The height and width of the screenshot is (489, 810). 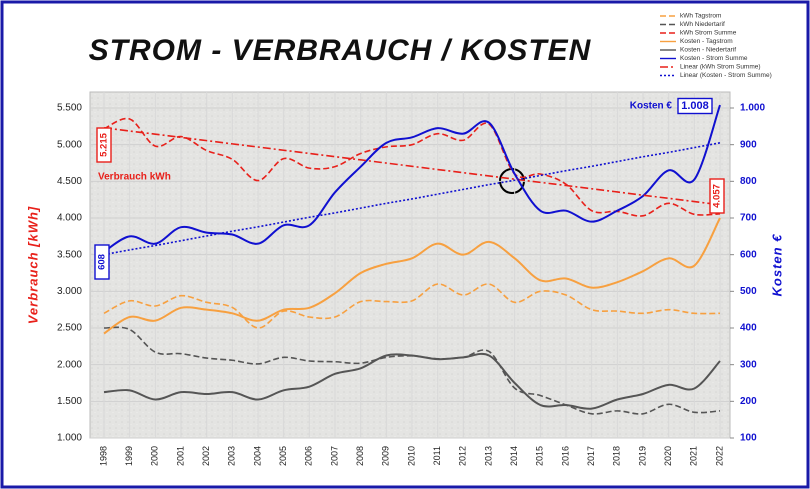 I want to click on y-tick-label: 2.500, so click(x=69, y=328).